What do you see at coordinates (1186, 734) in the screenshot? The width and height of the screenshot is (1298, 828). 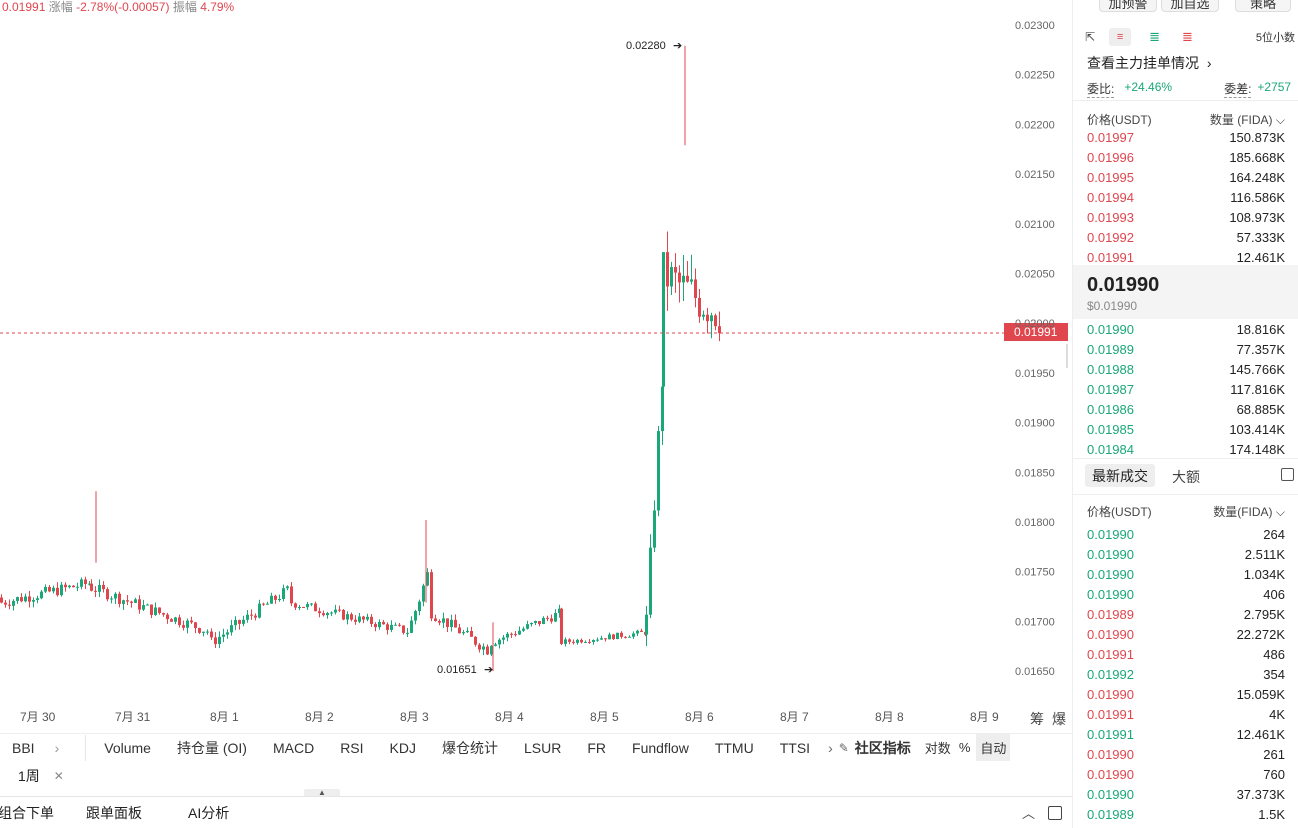 I see `trade-row: 0.01991 12.461K` at bounding box center [1186, 734].